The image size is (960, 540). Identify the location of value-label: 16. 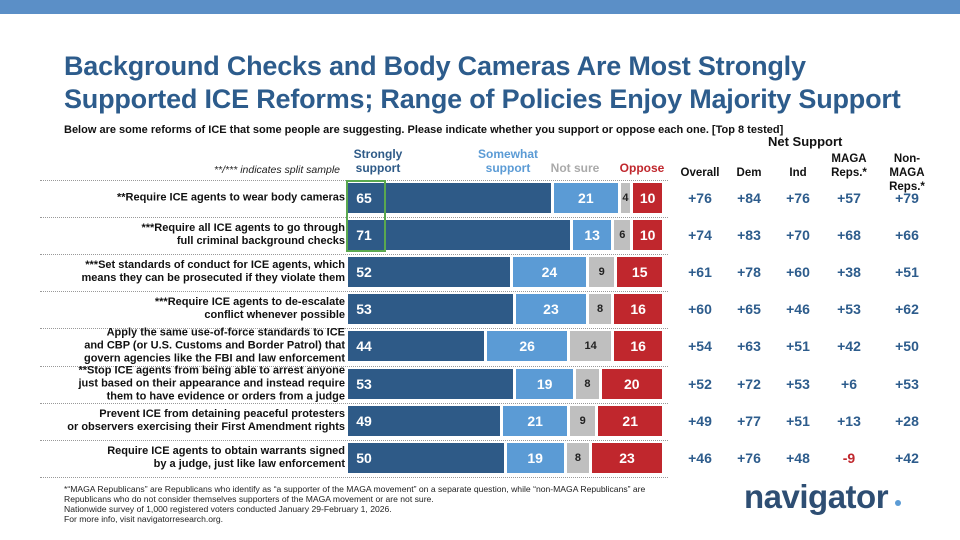
(638, 346).